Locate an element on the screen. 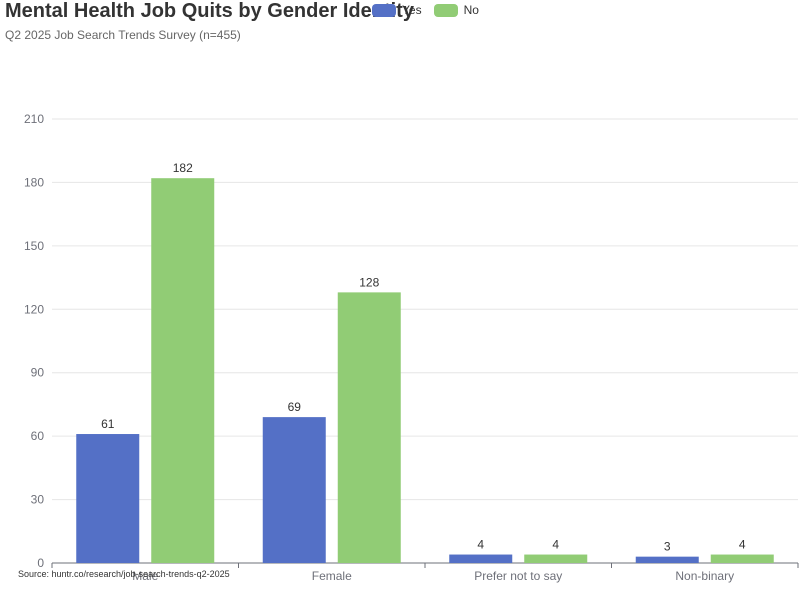  y-tick-label: 90 is located at coordinates (38, 373).